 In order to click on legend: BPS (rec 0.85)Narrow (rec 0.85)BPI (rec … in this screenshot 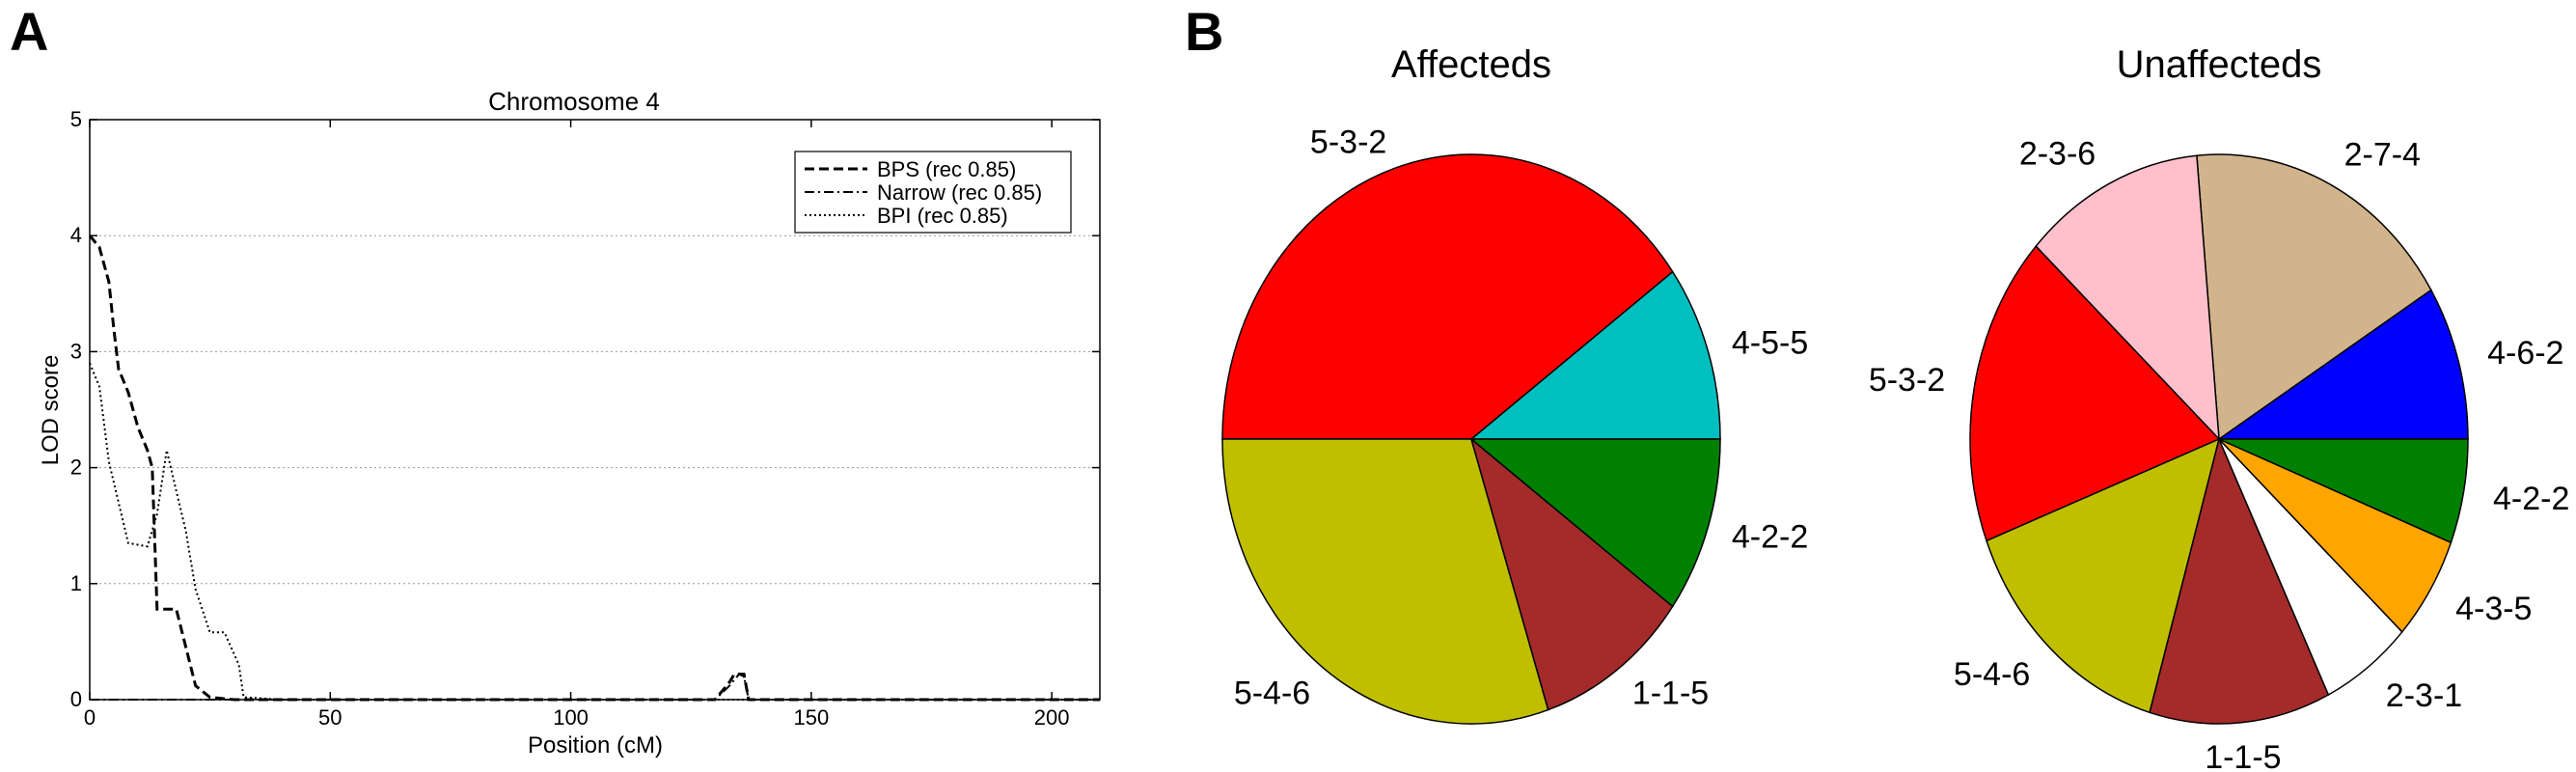, I will do `click(933, 192)`.